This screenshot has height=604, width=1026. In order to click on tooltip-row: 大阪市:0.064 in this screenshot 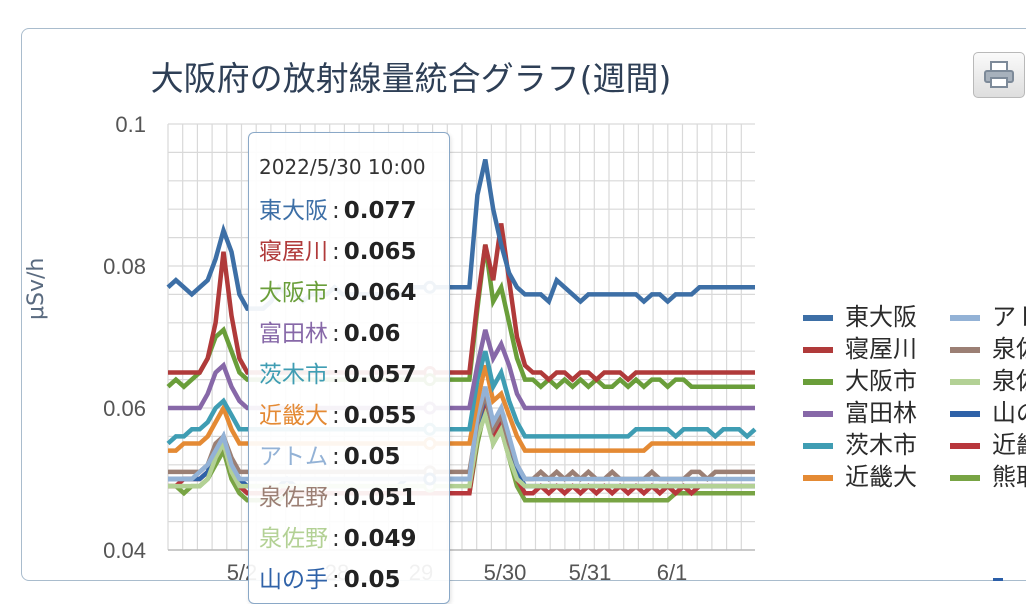, I will do `click(338, 290)`.